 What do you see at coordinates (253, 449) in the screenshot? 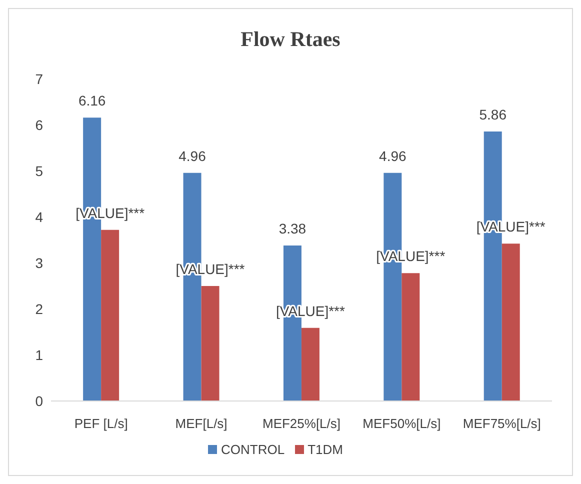
I see `legend-label: CONTROL` at bounding box center [253, 449].